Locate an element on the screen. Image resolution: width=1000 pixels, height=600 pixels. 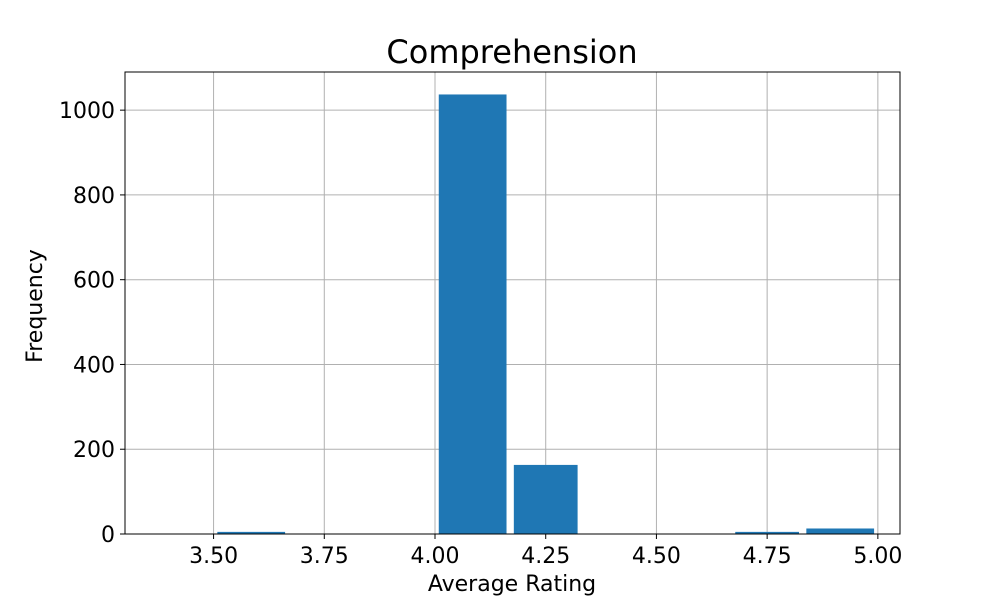
y-tick-label: 600 is located at coordinates (94, 281).